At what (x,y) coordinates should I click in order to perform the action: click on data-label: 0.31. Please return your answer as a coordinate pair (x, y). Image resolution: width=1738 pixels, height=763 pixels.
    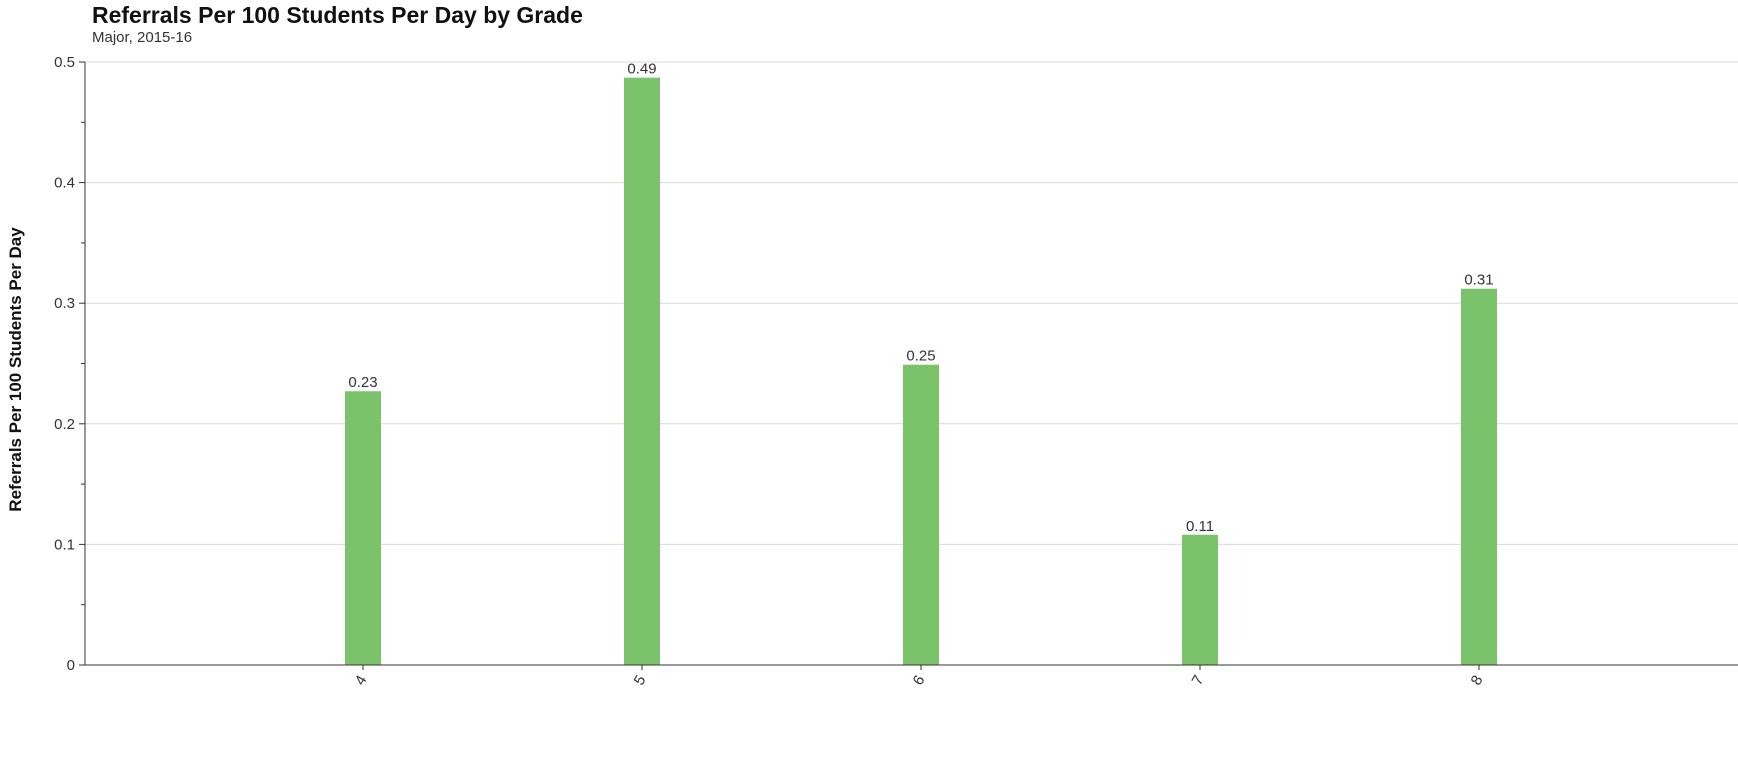
    Looking at the image, I should click on (1478, 280).